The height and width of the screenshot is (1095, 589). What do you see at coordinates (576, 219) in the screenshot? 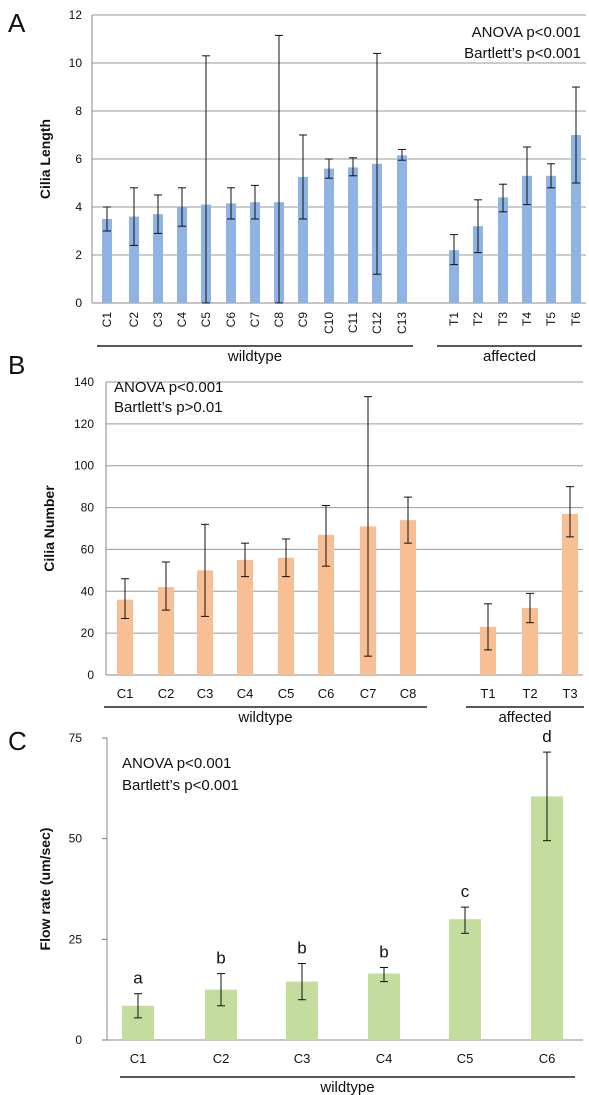
I see `bar-t6` at bounding box center [576, 219].